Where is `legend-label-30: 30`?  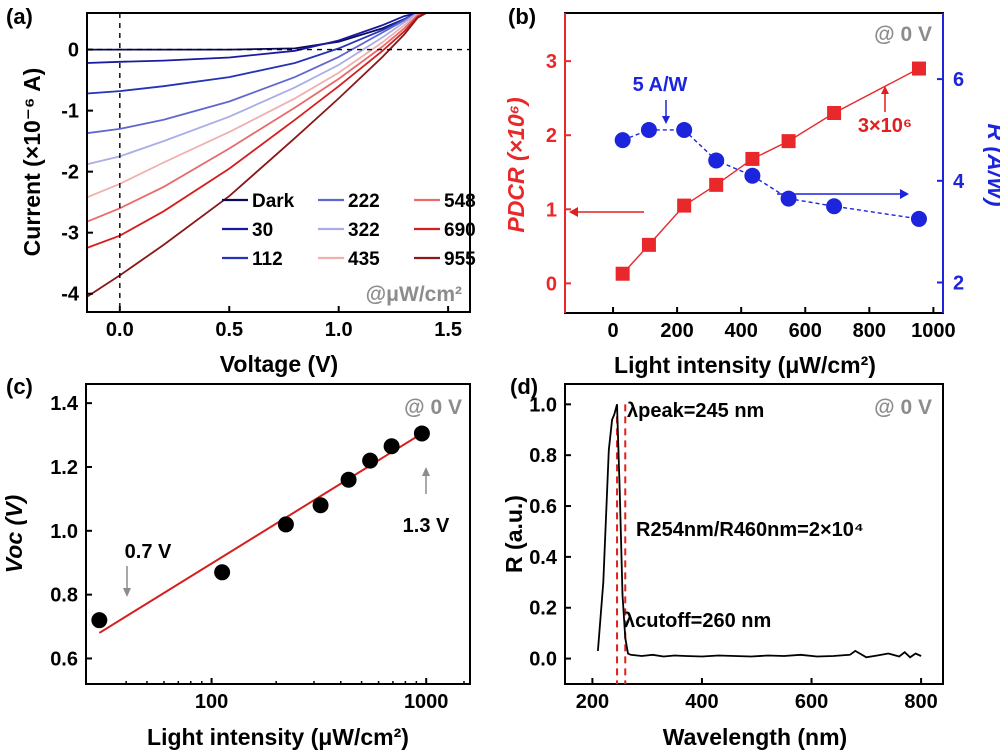 legend-label-30: 30 is located at coordinates (262, 230).